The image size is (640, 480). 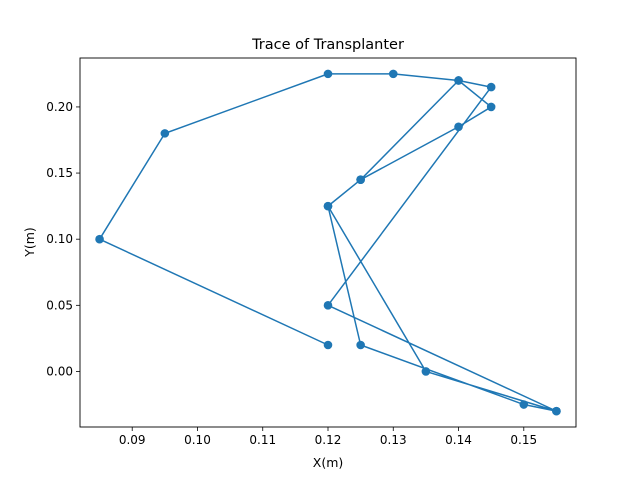 I want to click on y-tick-label: 0.00, so click(x=59, y=371).